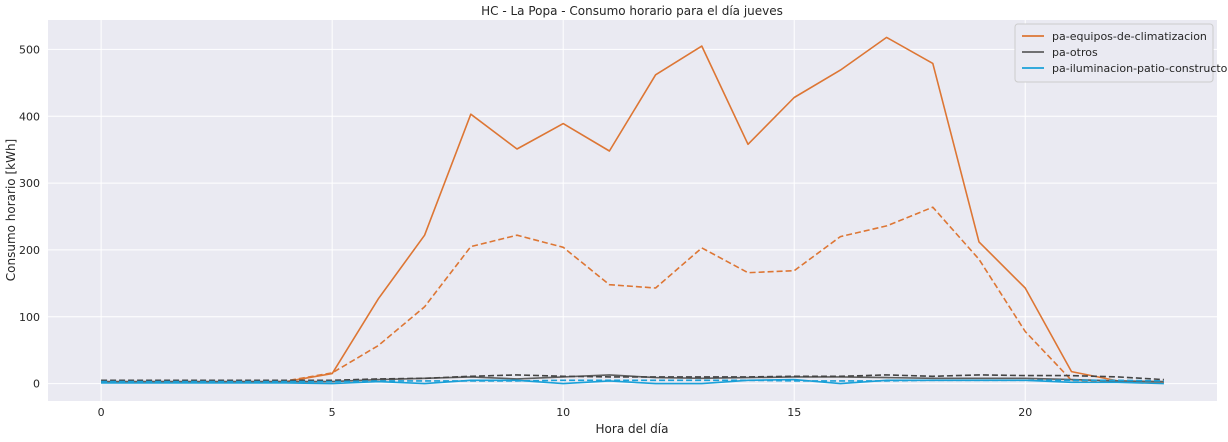  What do you see at coordinates (632, 381) in the screenshot?
I see `series-line-5-dashed` at bounding box center [632, 381].